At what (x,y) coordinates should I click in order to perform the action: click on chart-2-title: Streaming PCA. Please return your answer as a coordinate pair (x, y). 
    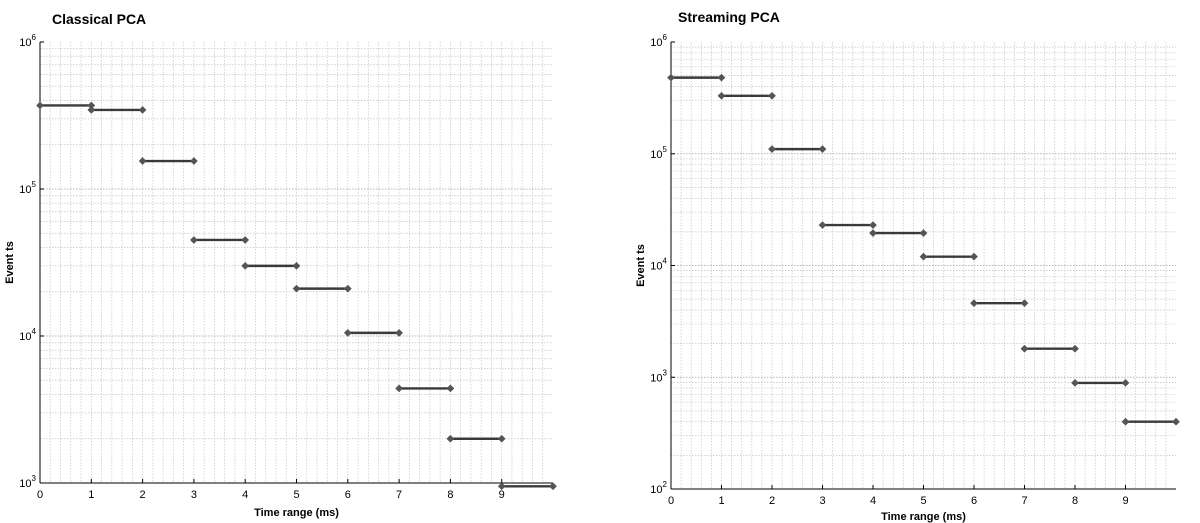
    Looking at the image, I should click on (729, 17).